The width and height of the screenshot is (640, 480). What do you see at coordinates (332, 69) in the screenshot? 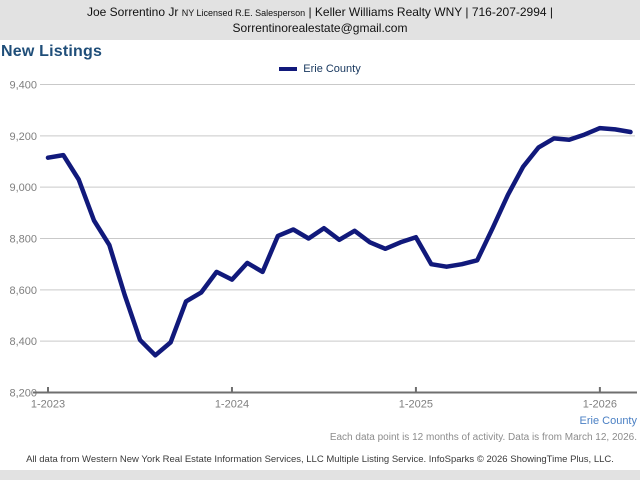
I see `legend-label: Erie County` at bounding box center [332, 69].